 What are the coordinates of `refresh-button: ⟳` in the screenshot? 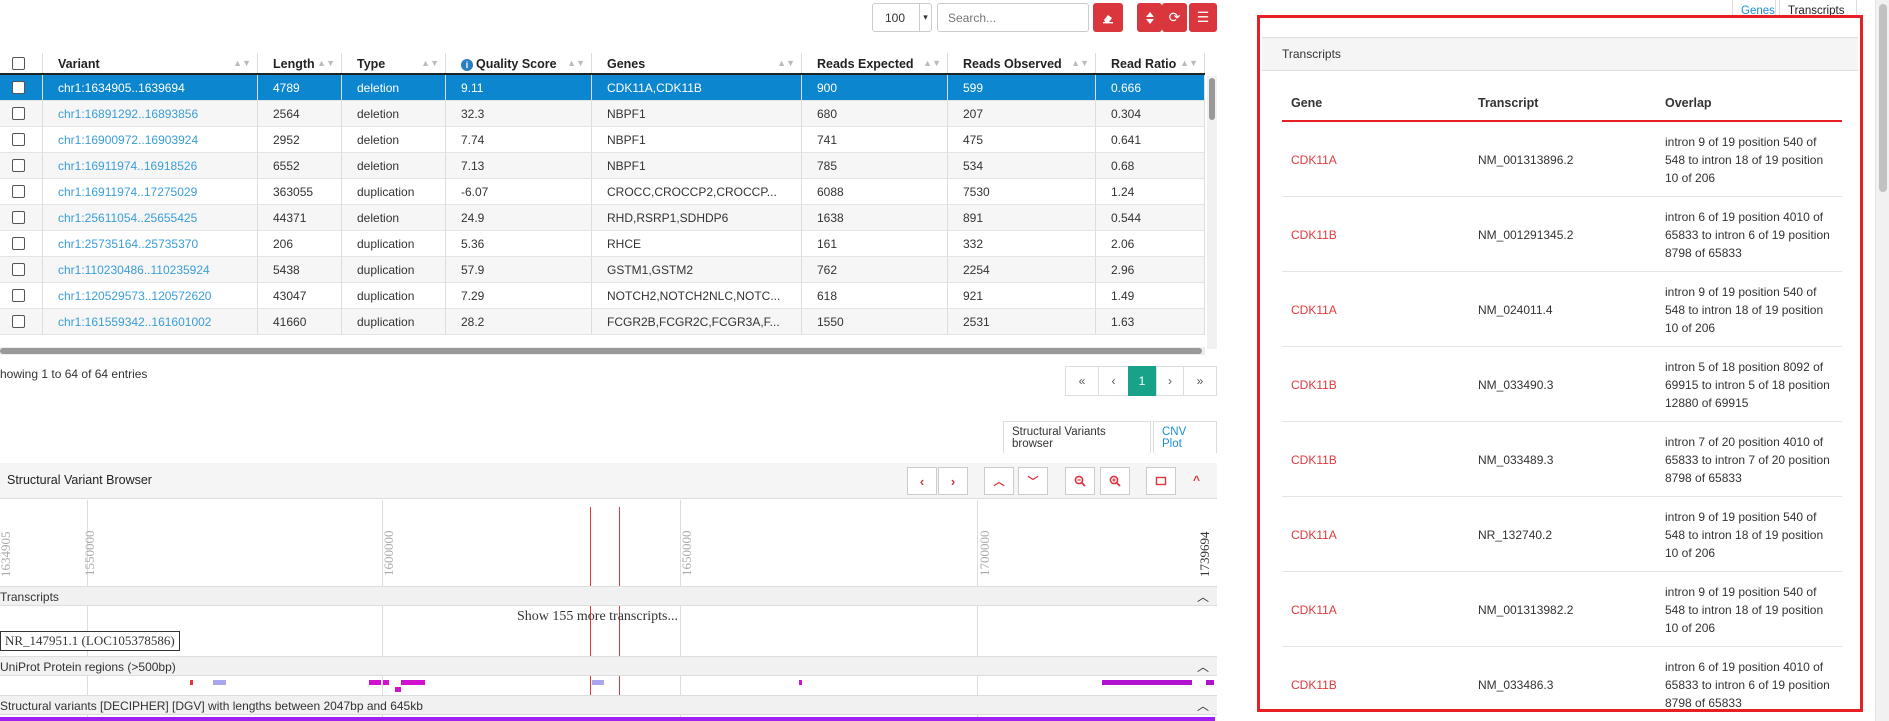 It's located at (1174, 17).